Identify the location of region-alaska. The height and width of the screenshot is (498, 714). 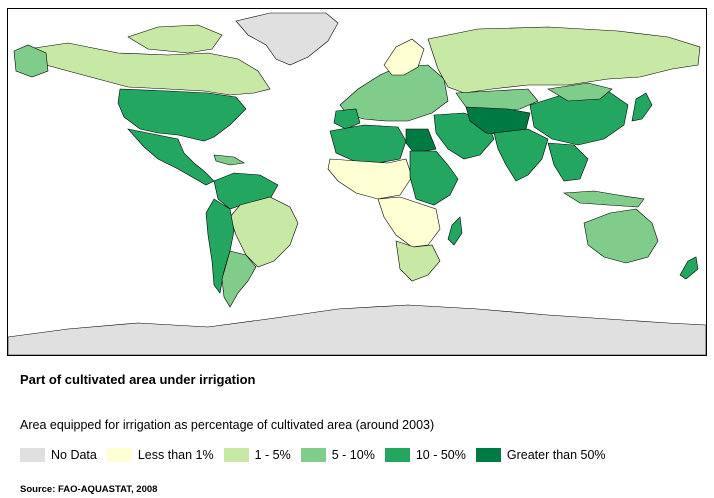
(31, 61).